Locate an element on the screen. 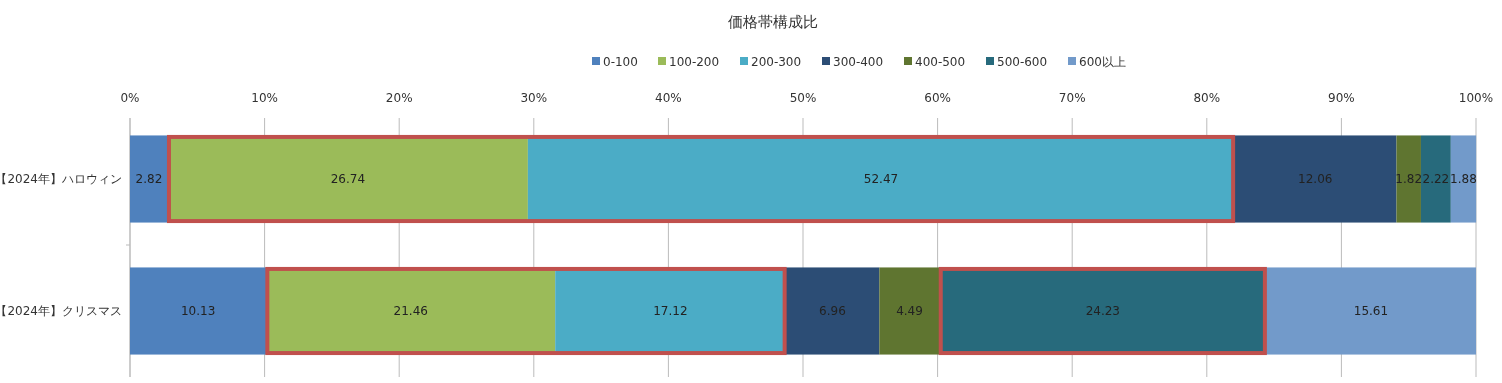 The image size is (1502, 383). data-label: 2.22 is located at coordinates (1436, 179).